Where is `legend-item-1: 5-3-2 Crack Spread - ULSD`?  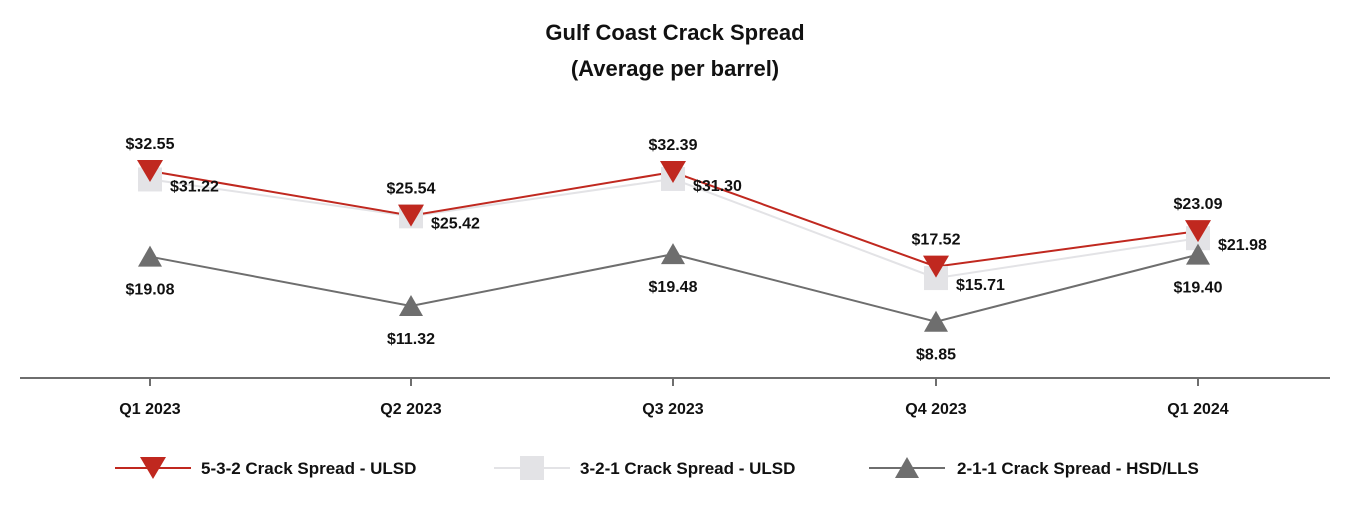
legend-item-1: 5-3-2 Crack Spread - ULSD is located at coordinates (265, 468).